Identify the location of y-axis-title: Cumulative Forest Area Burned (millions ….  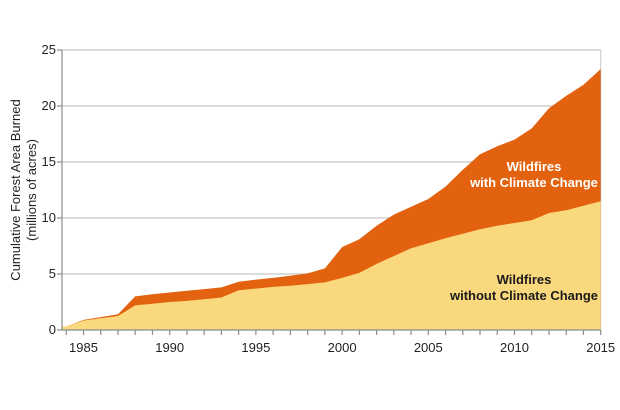
(24, 190).